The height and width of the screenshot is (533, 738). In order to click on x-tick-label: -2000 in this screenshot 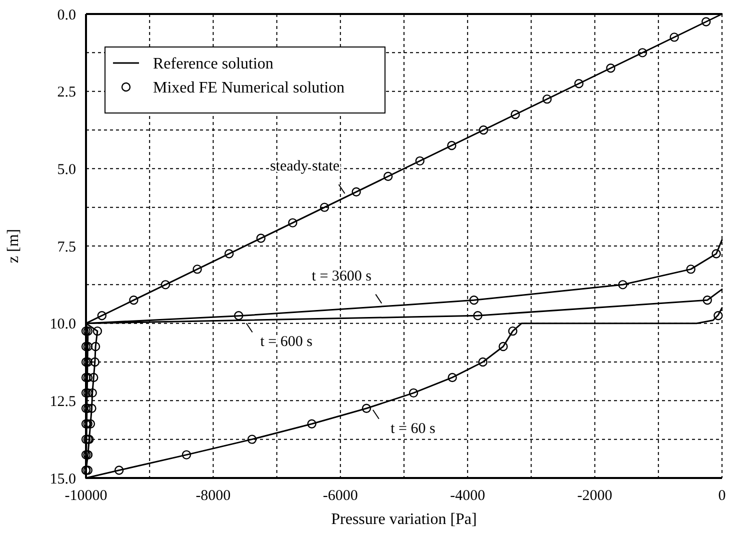, I will do `click(594, 496)`.